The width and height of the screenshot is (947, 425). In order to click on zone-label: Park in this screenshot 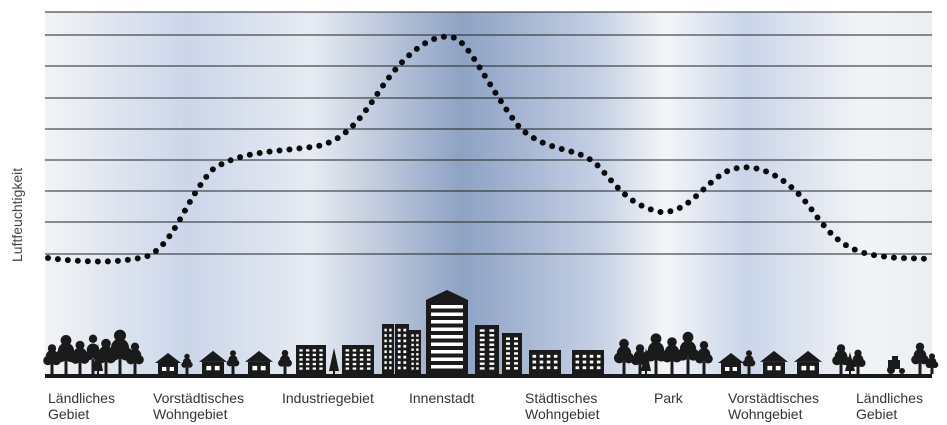, I will do `click(668, 398)`.